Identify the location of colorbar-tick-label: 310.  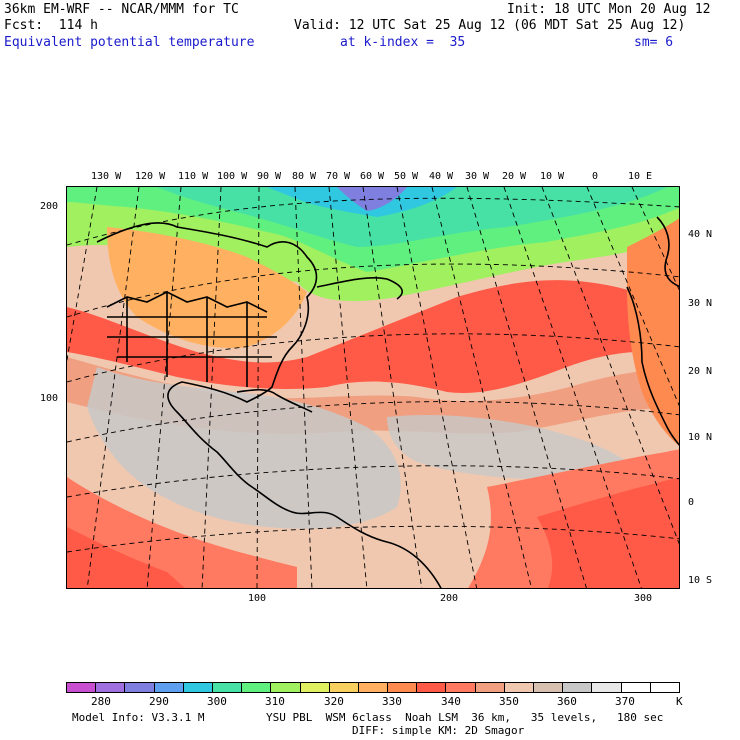
(275, 701).